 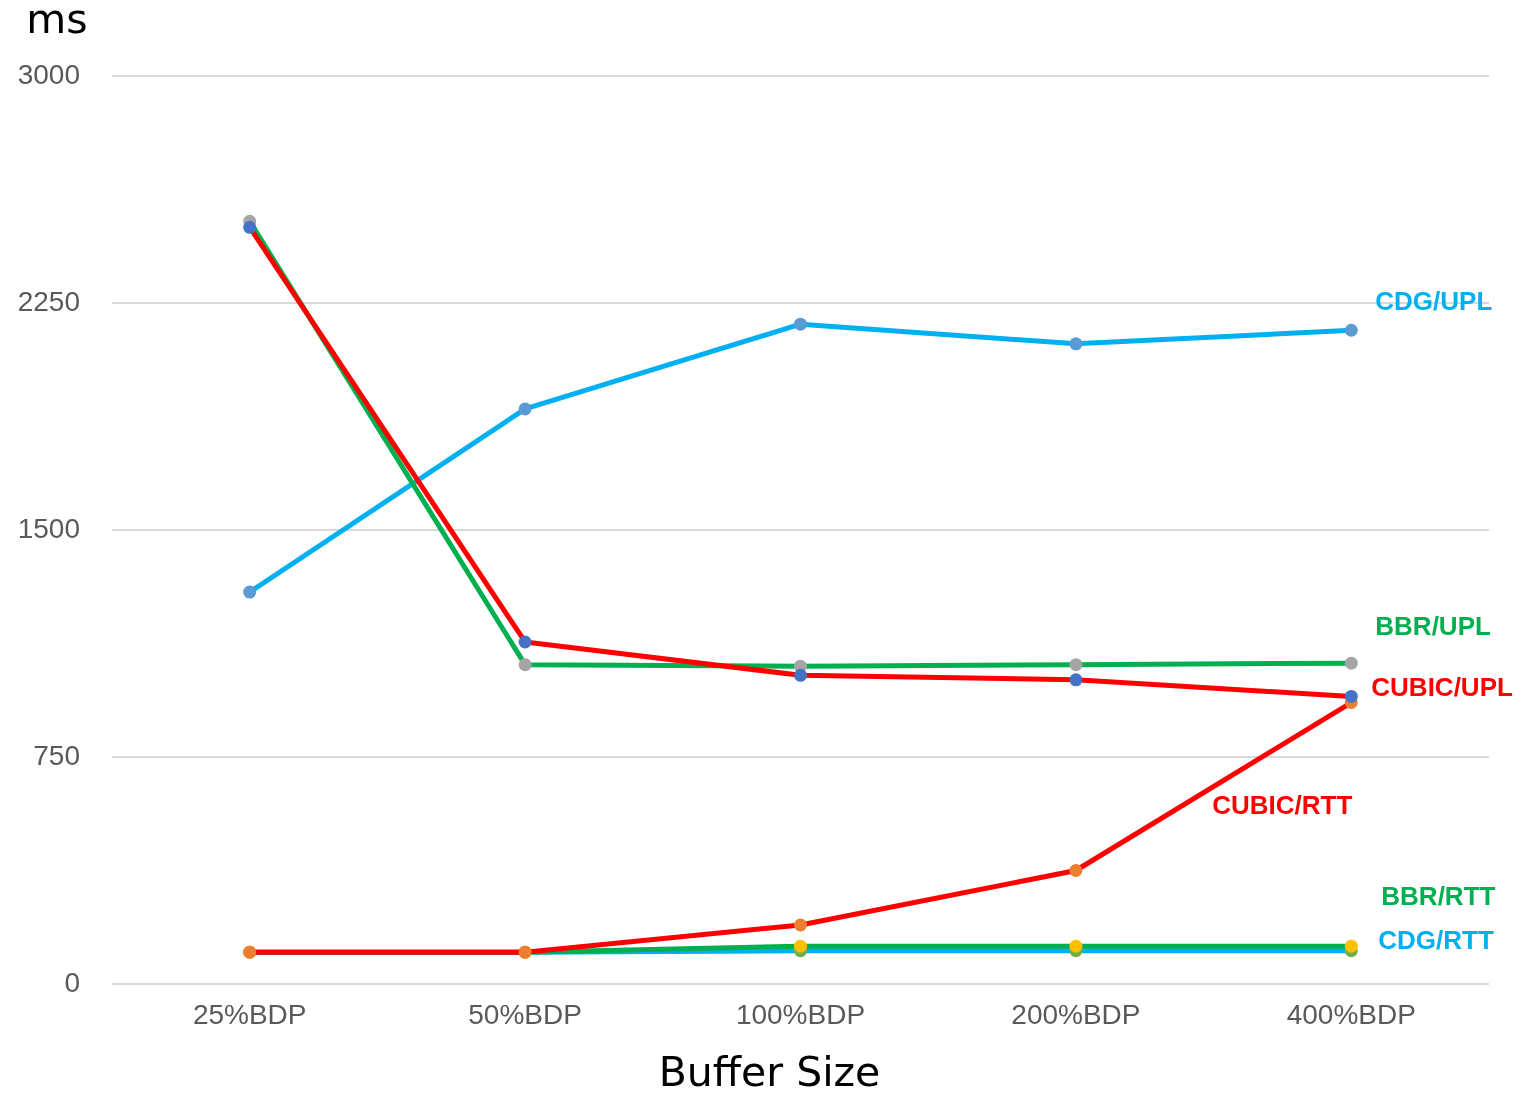 I want to click on y-axis-title: ms, so click(x=57, y=21).